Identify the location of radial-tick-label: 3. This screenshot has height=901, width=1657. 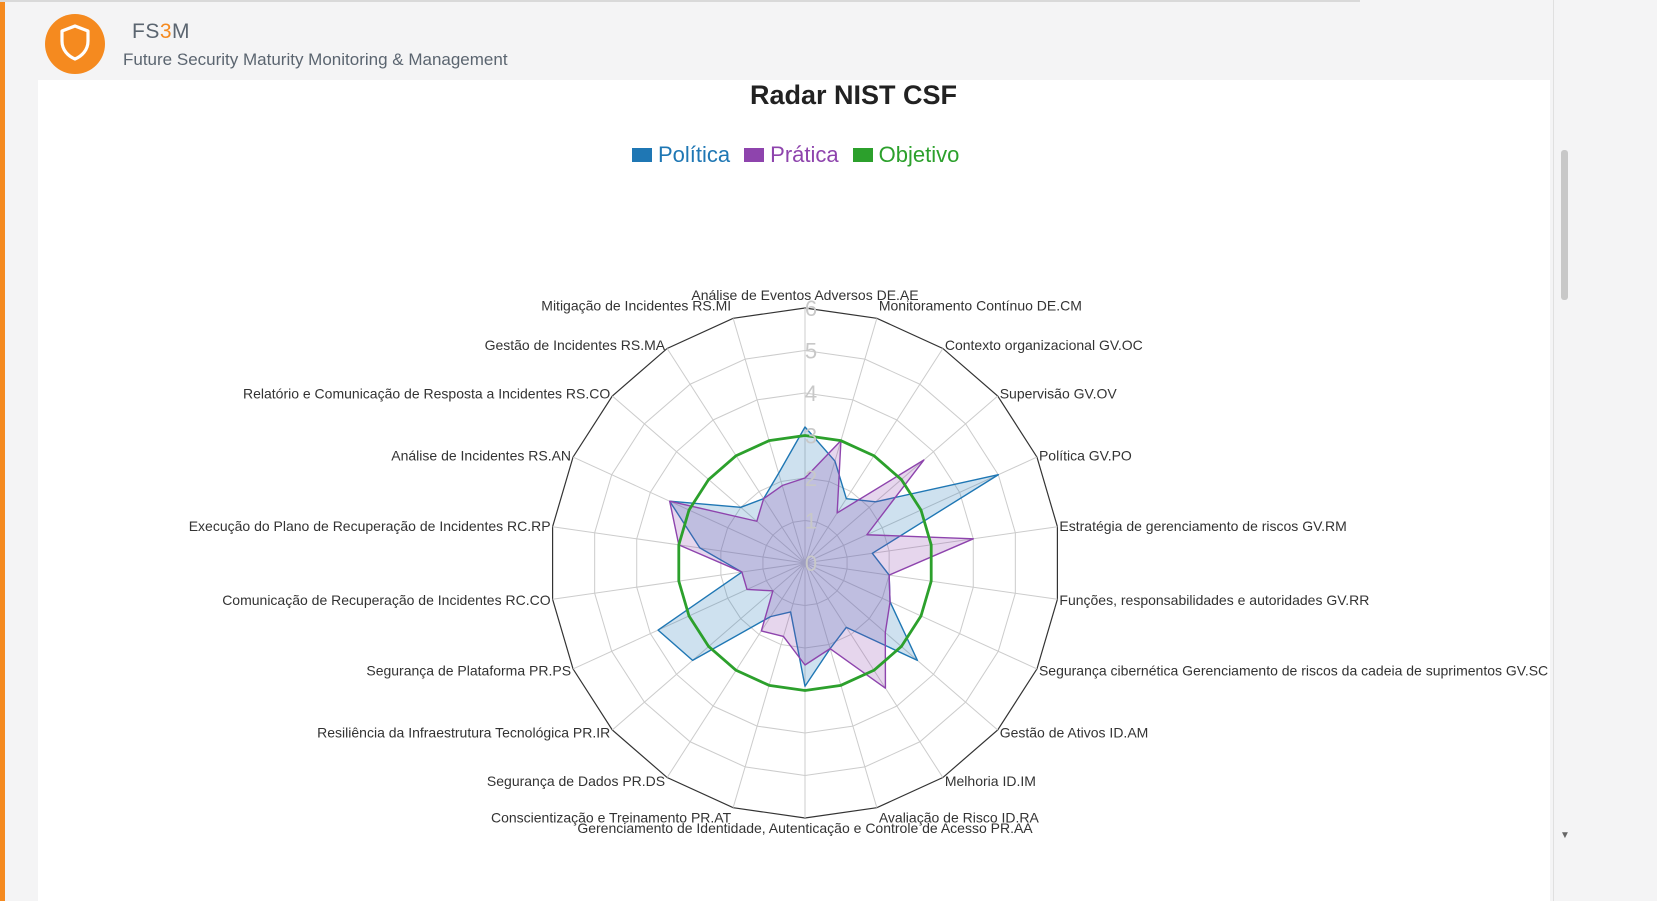
(811, 436).